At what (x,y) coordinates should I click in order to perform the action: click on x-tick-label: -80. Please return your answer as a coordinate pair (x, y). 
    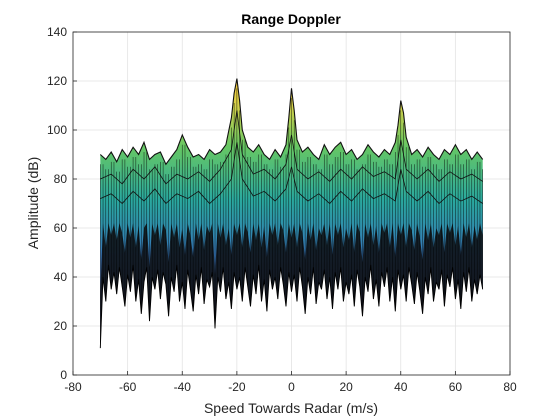
    Looking at the image, I should click on (73, 387).